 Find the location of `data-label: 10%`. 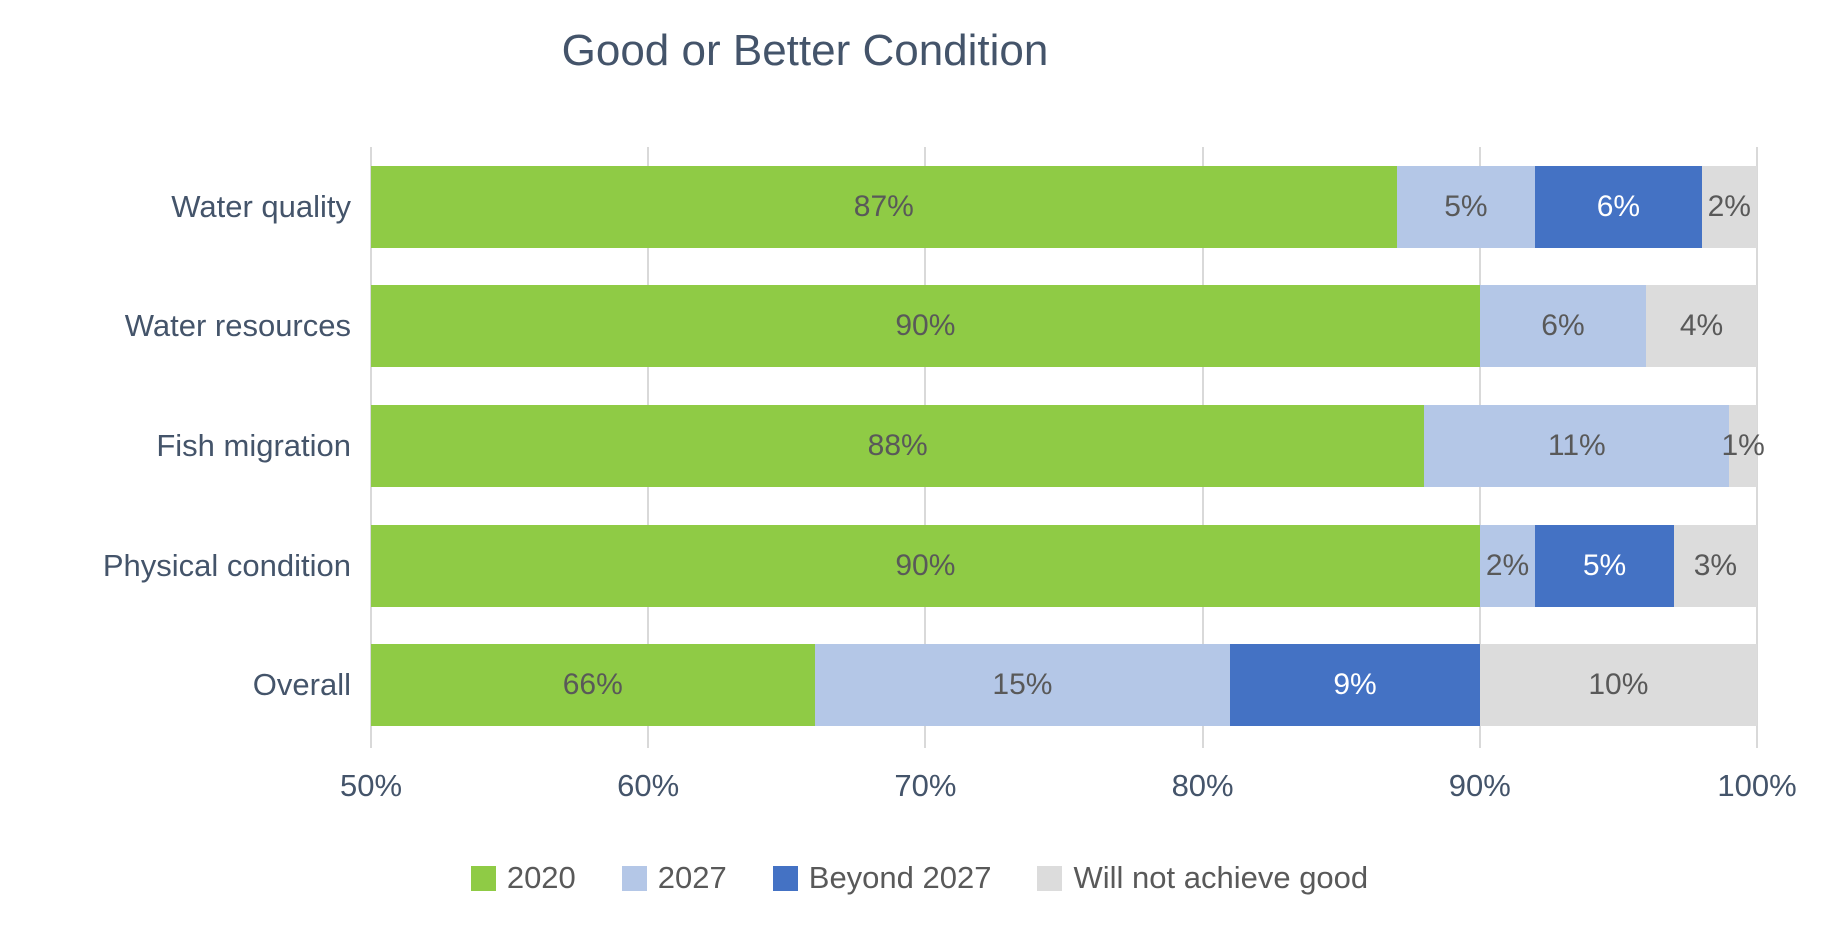

data-label: 10% is located at coordinates (1618, 685).